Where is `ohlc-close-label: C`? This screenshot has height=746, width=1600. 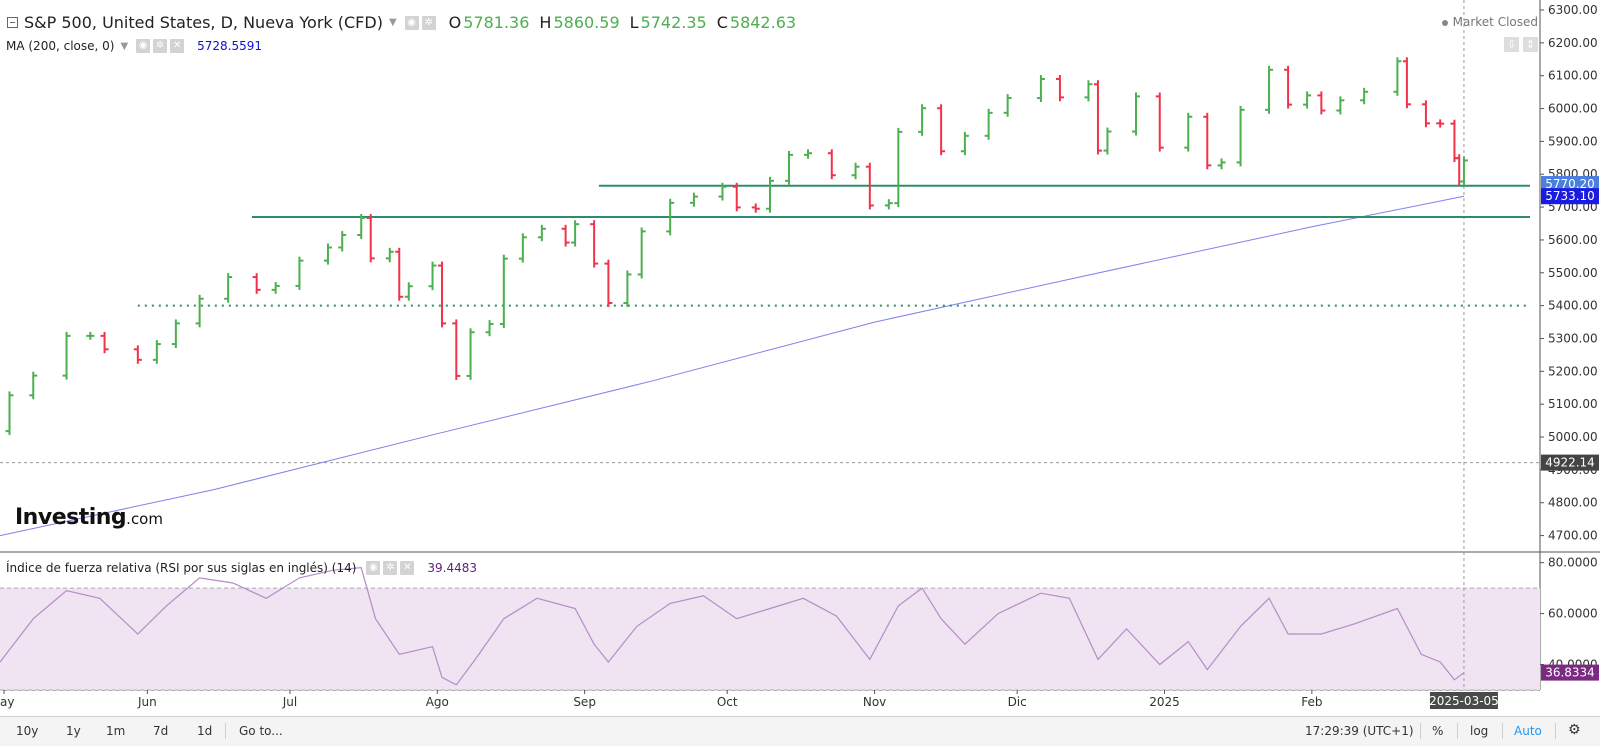 ohlc-close-label: C is located at coordinates (722, 22).